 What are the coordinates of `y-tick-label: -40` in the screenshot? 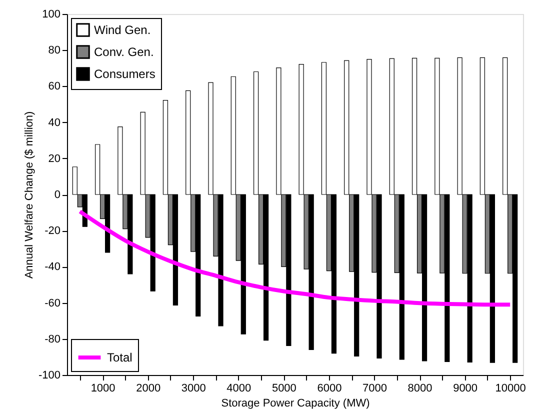 It's located at (52, 267).